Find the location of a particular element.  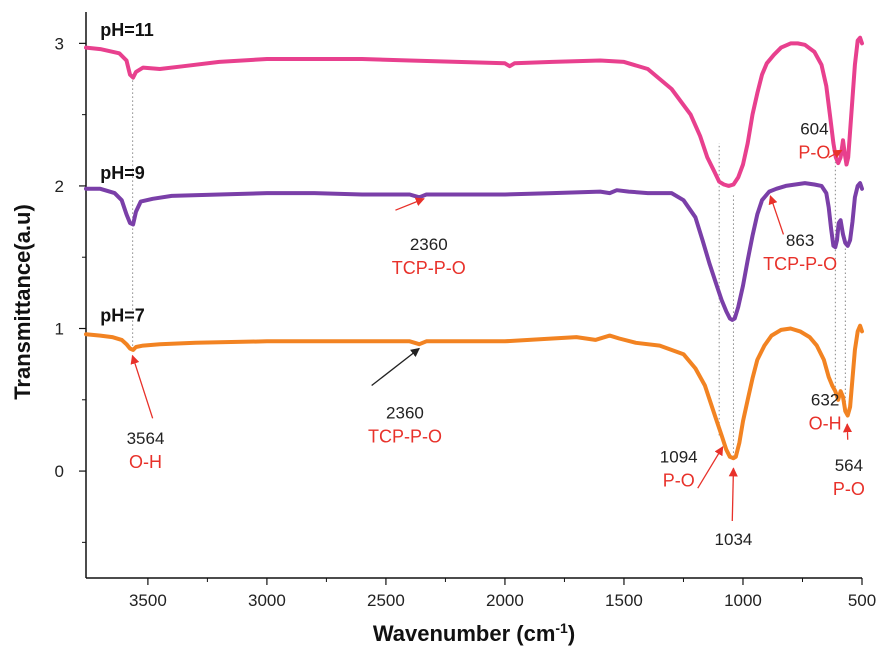

annotation-number: 1034 is located at coordinates (734, 539).